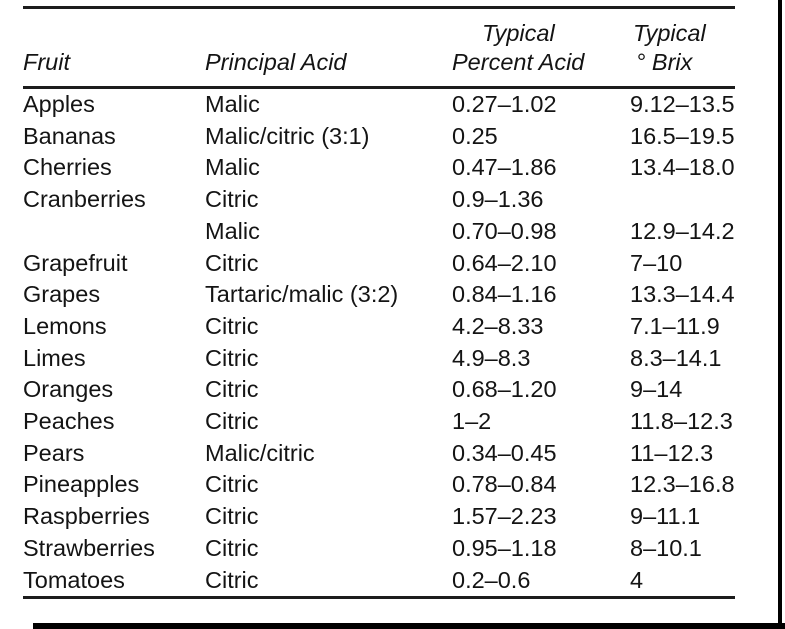 This screenshot has width=785, height=629. Describe the element at coordinates (65, 325) in the screenshot. I see `cell-fruit: Lemons` at that location.